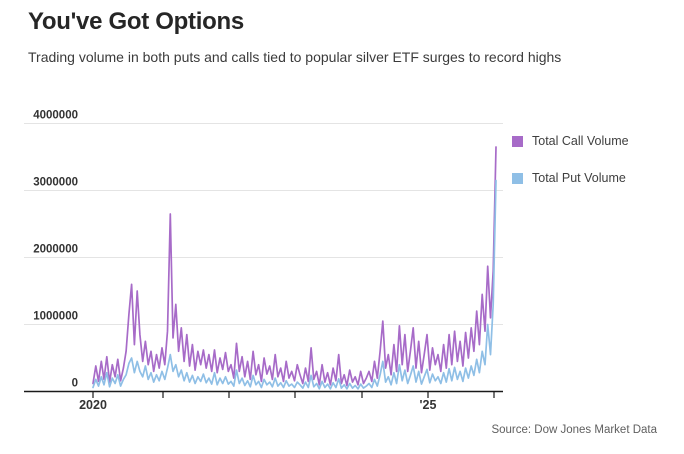  What do you see at coordinates (55, 183) in the screenshot?
I see `y-axis-tick-label: 3000000` at bounding box center [55, 183].